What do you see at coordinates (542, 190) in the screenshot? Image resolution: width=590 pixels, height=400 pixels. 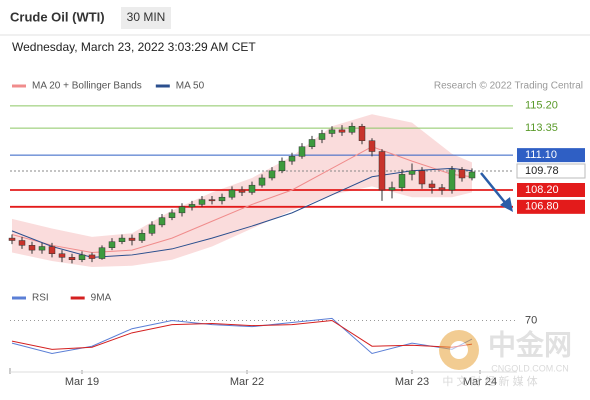 I see `level-label: 108.20` at bounding box center [542, 190].